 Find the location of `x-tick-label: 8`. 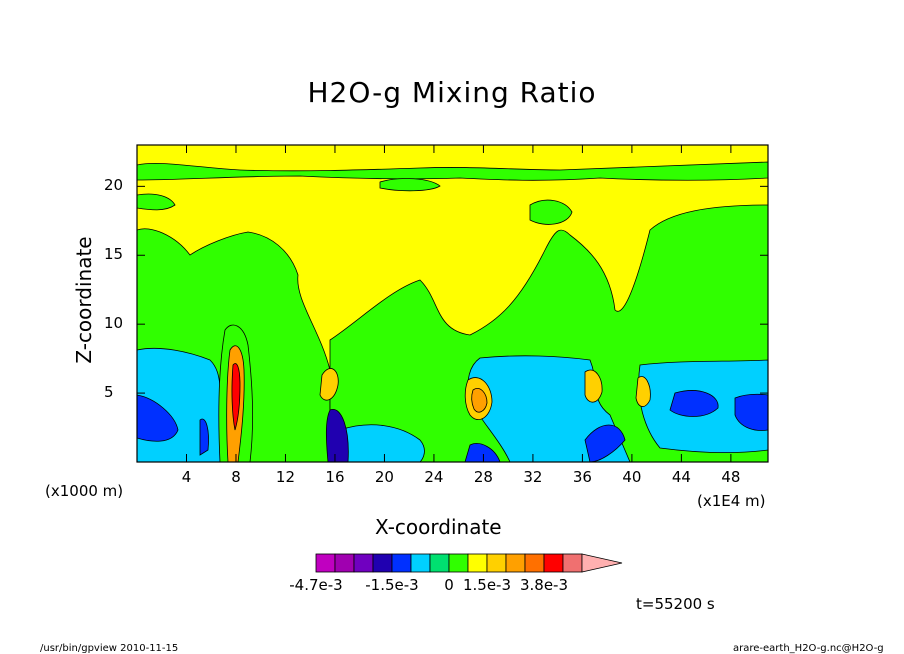

x-tick-label: 8 is located at coordinates (236, 477).